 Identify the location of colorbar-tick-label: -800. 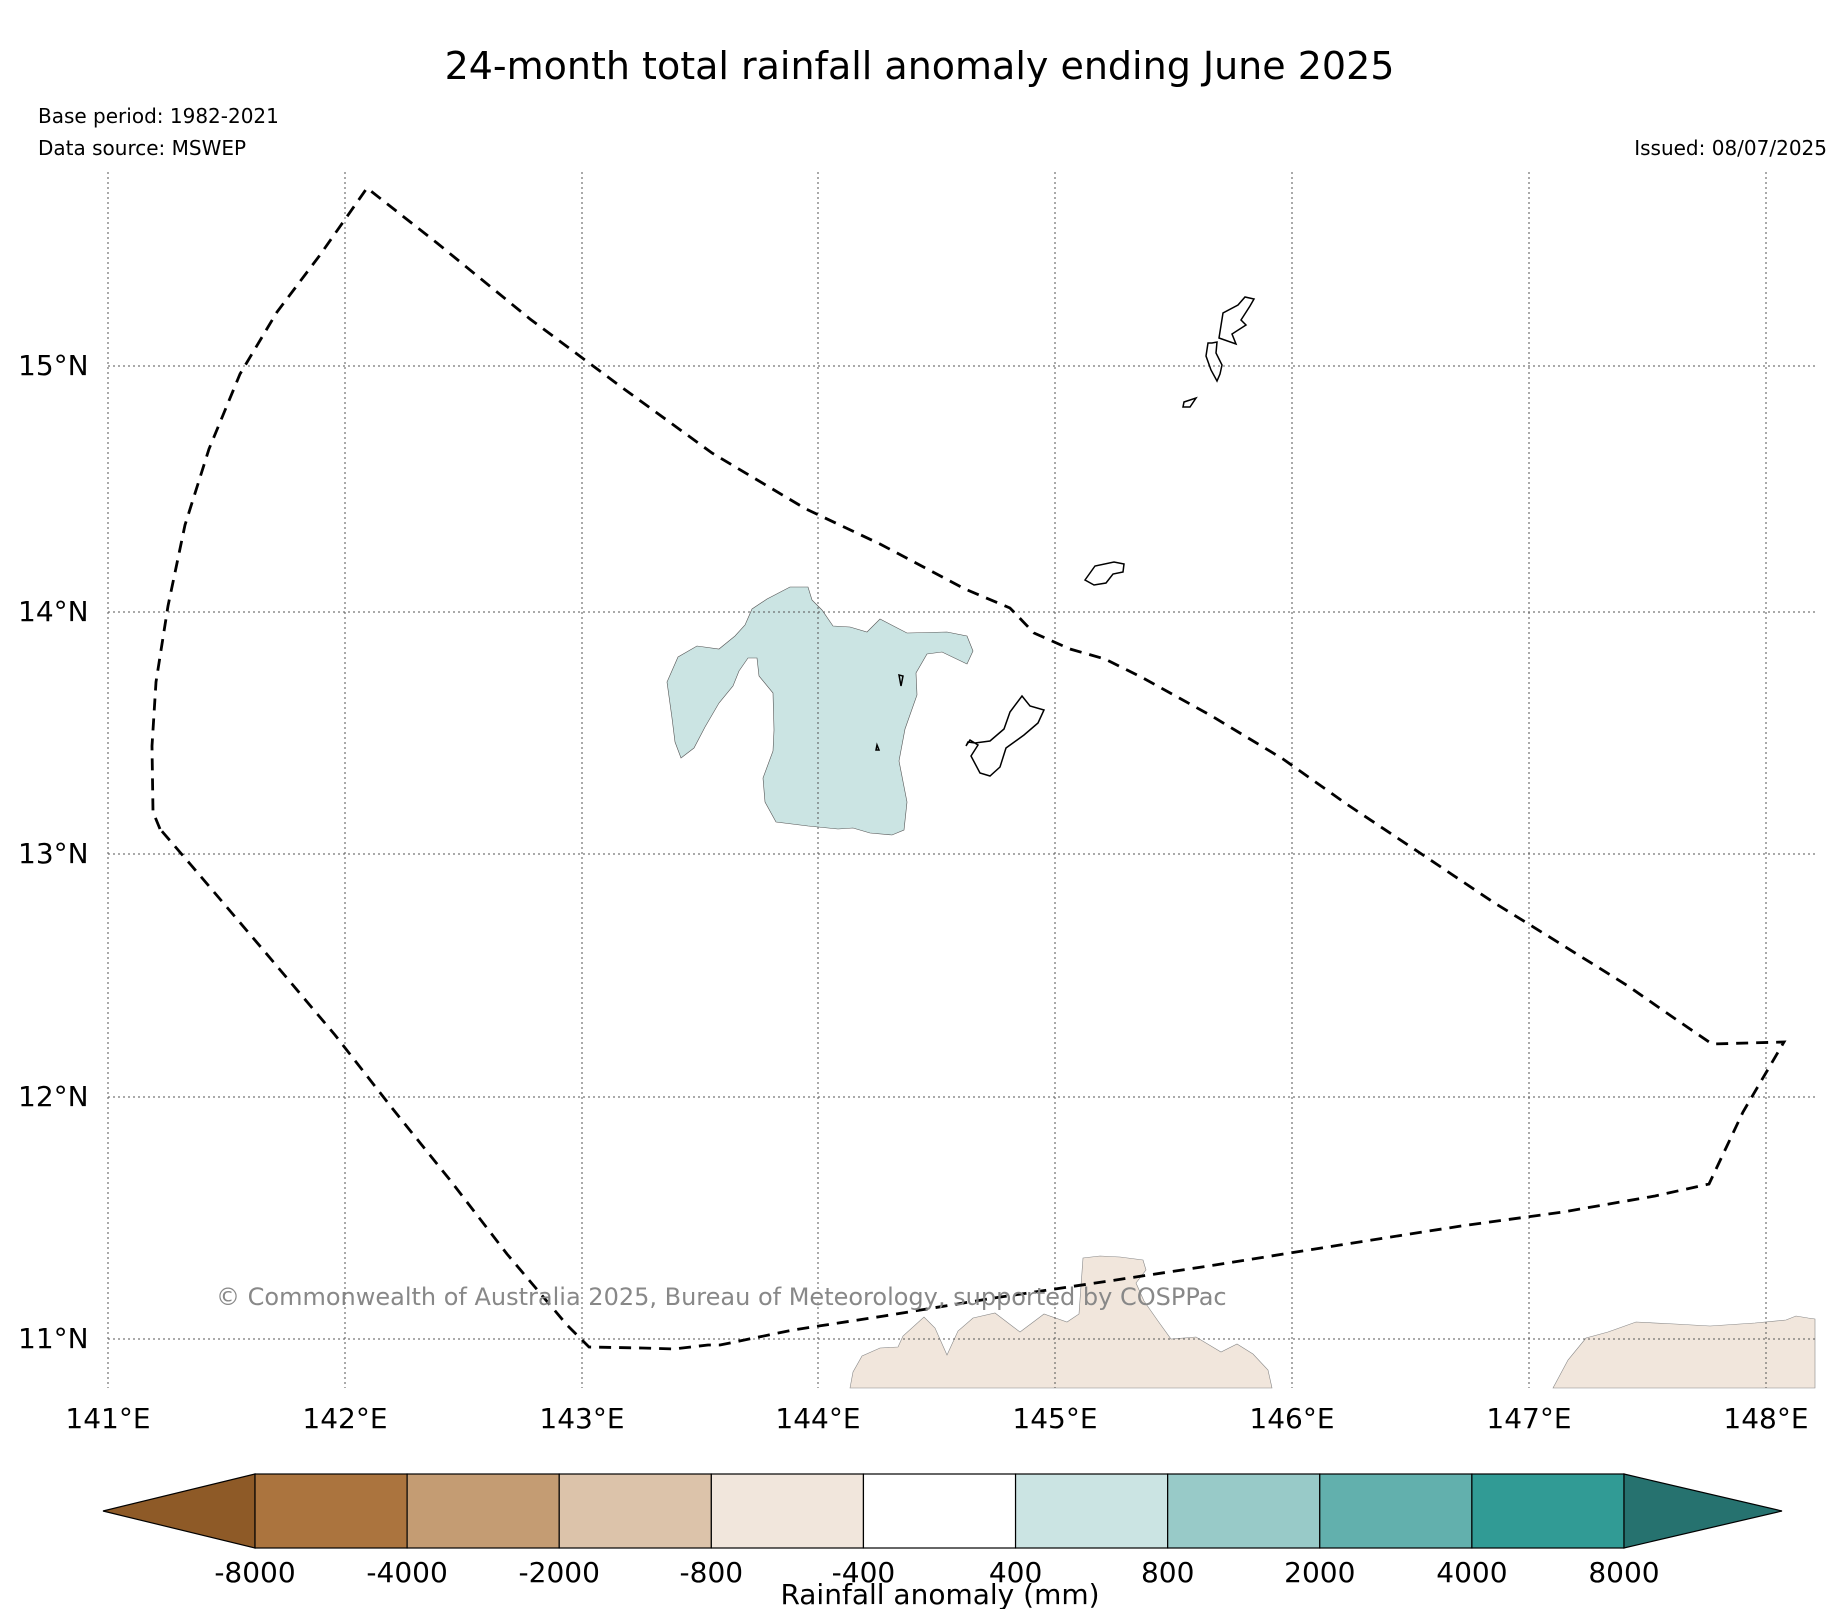
(712, 1572).